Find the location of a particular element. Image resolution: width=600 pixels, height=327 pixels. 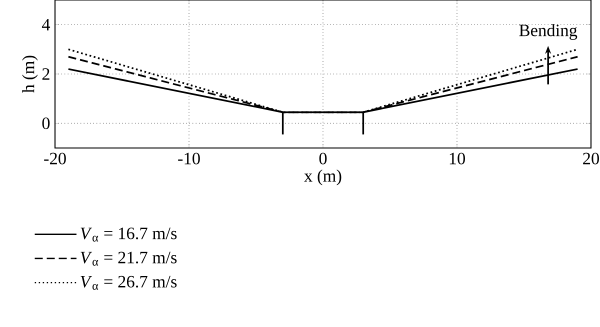

legend-label: V$_{α}$ = 26.7 m/s is located at coordinates (128, 283).